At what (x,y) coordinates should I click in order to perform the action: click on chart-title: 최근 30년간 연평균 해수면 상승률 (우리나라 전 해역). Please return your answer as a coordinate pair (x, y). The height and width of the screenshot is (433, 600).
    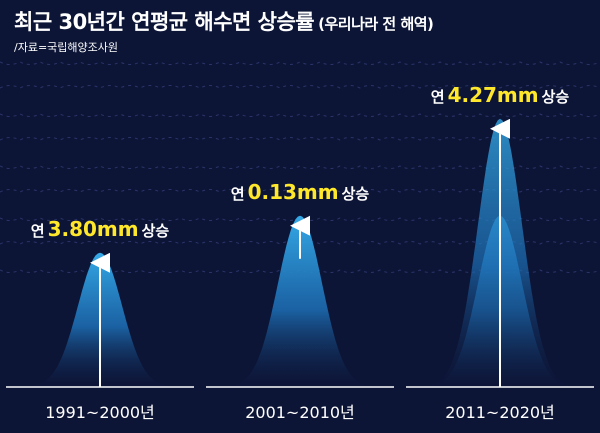
    Looking at the image, I should click on (224, 21).